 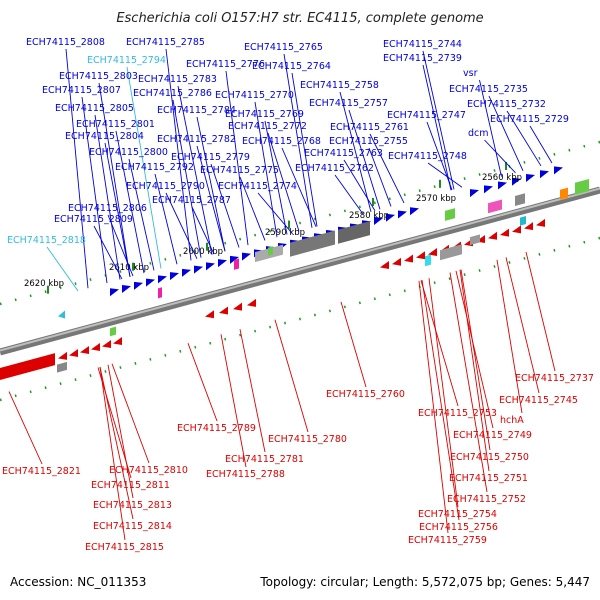 What do you see at coordinates (427, 156) in the screenshot?
I see `gene-label: ECH74115_2748` at bounding box center [427, 156].